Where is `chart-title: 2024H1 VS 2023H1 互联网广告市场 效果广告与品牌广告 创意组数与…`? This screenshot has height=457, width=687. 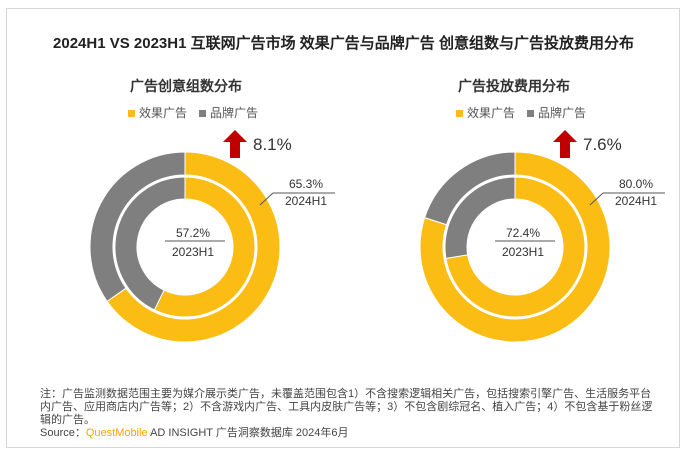 chart-title: 2024H1 VS 2023H1 互联网广告市场 效果广告与品牌广告 创意组数与… is located at coordinates (343, 43).